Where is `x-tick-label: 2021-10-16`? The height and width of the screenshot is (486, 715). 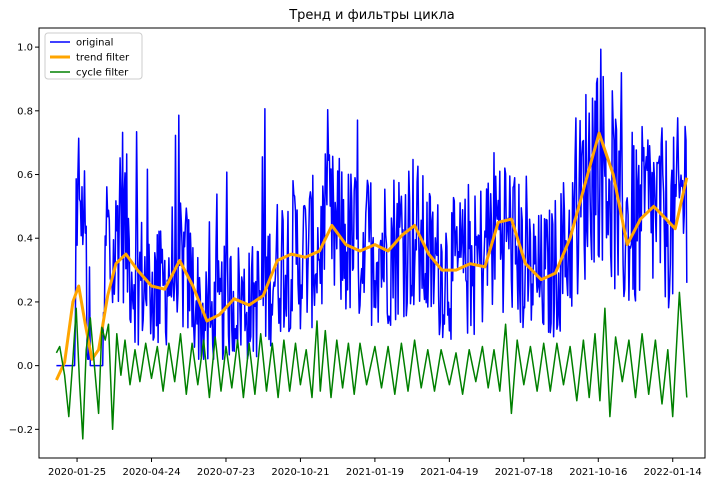
x-tick-label: 2021-10-16 is located at coordinates (598, 472).